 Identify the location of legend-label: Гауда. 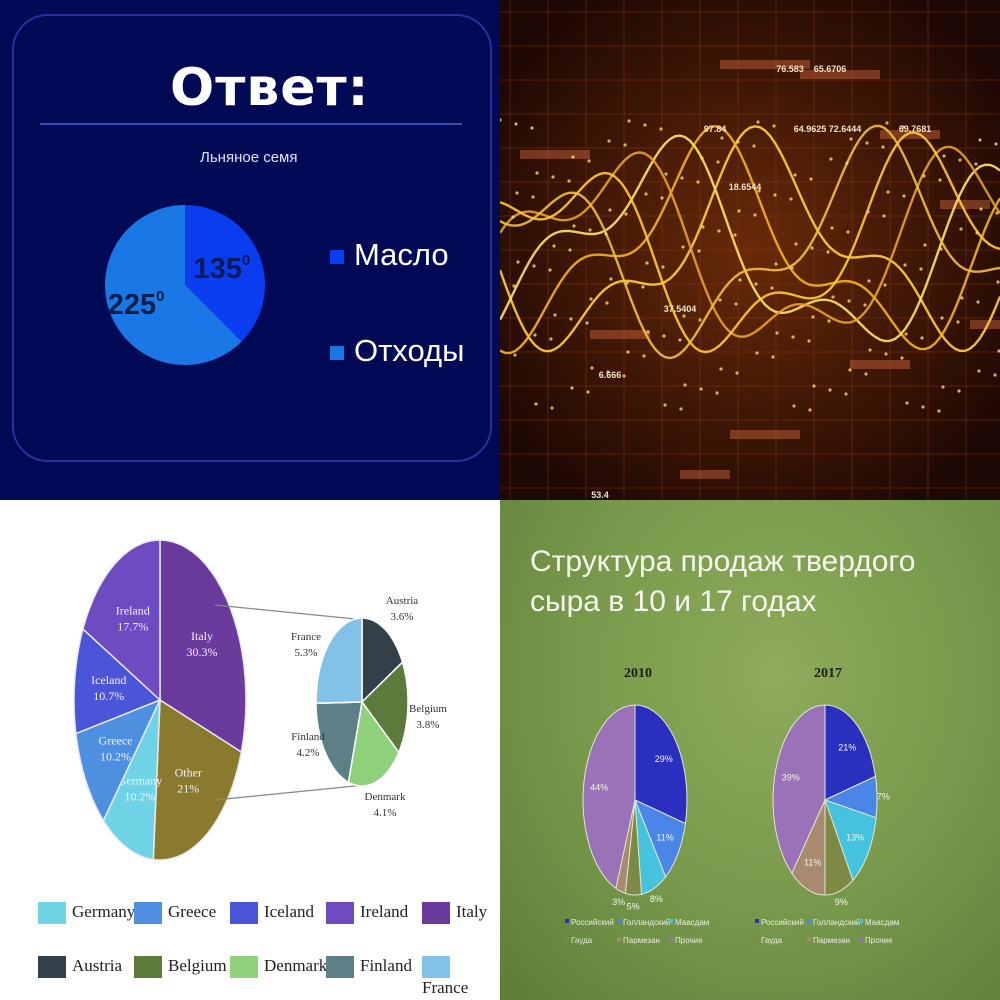
(772, 940).